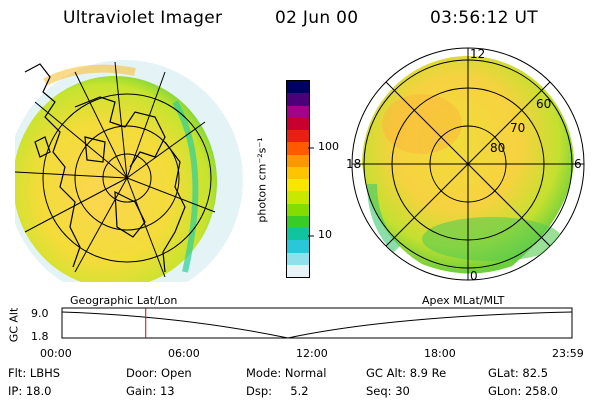 The height and width of the screenshot is (400, 600). What do you see at coordinates (286, 373) in the screenshot?
I see `info-mode: Mode: Normal` at bounding box center [286, 373].